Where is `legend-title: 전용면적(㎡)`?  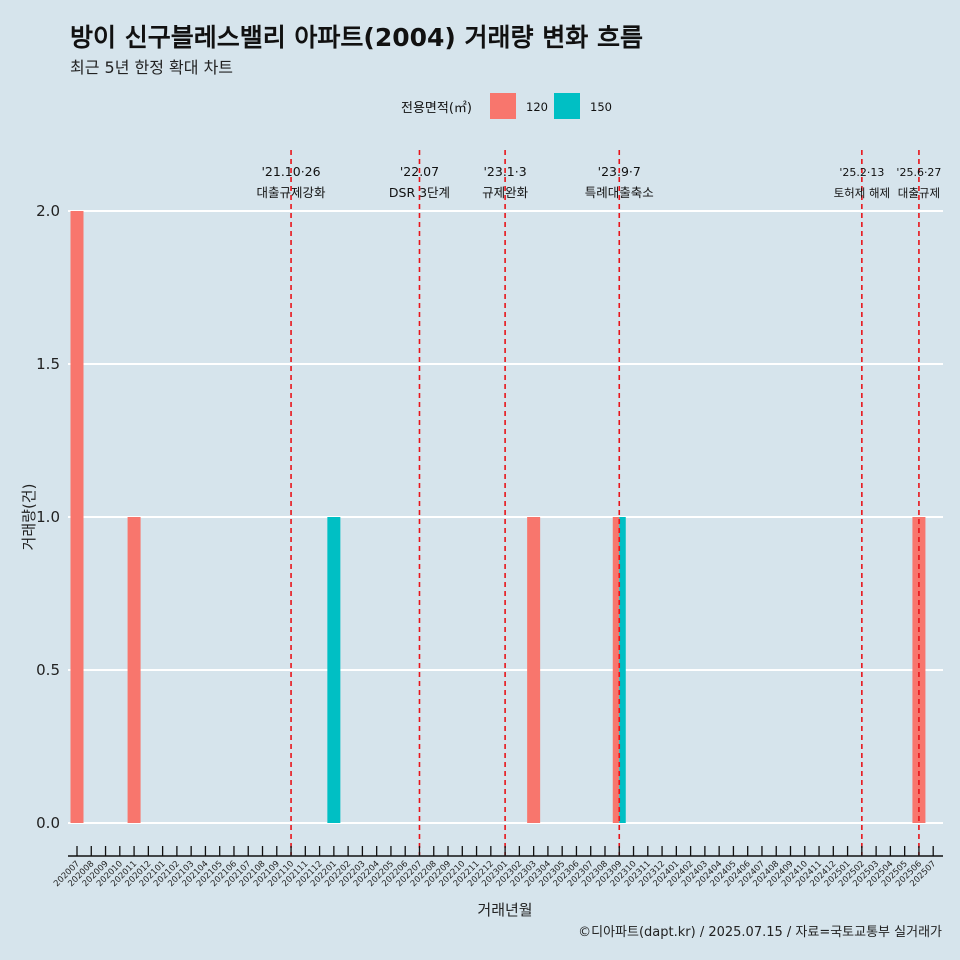 legend-title: 전용면적(㎡) is located at coordinates (436, 108).